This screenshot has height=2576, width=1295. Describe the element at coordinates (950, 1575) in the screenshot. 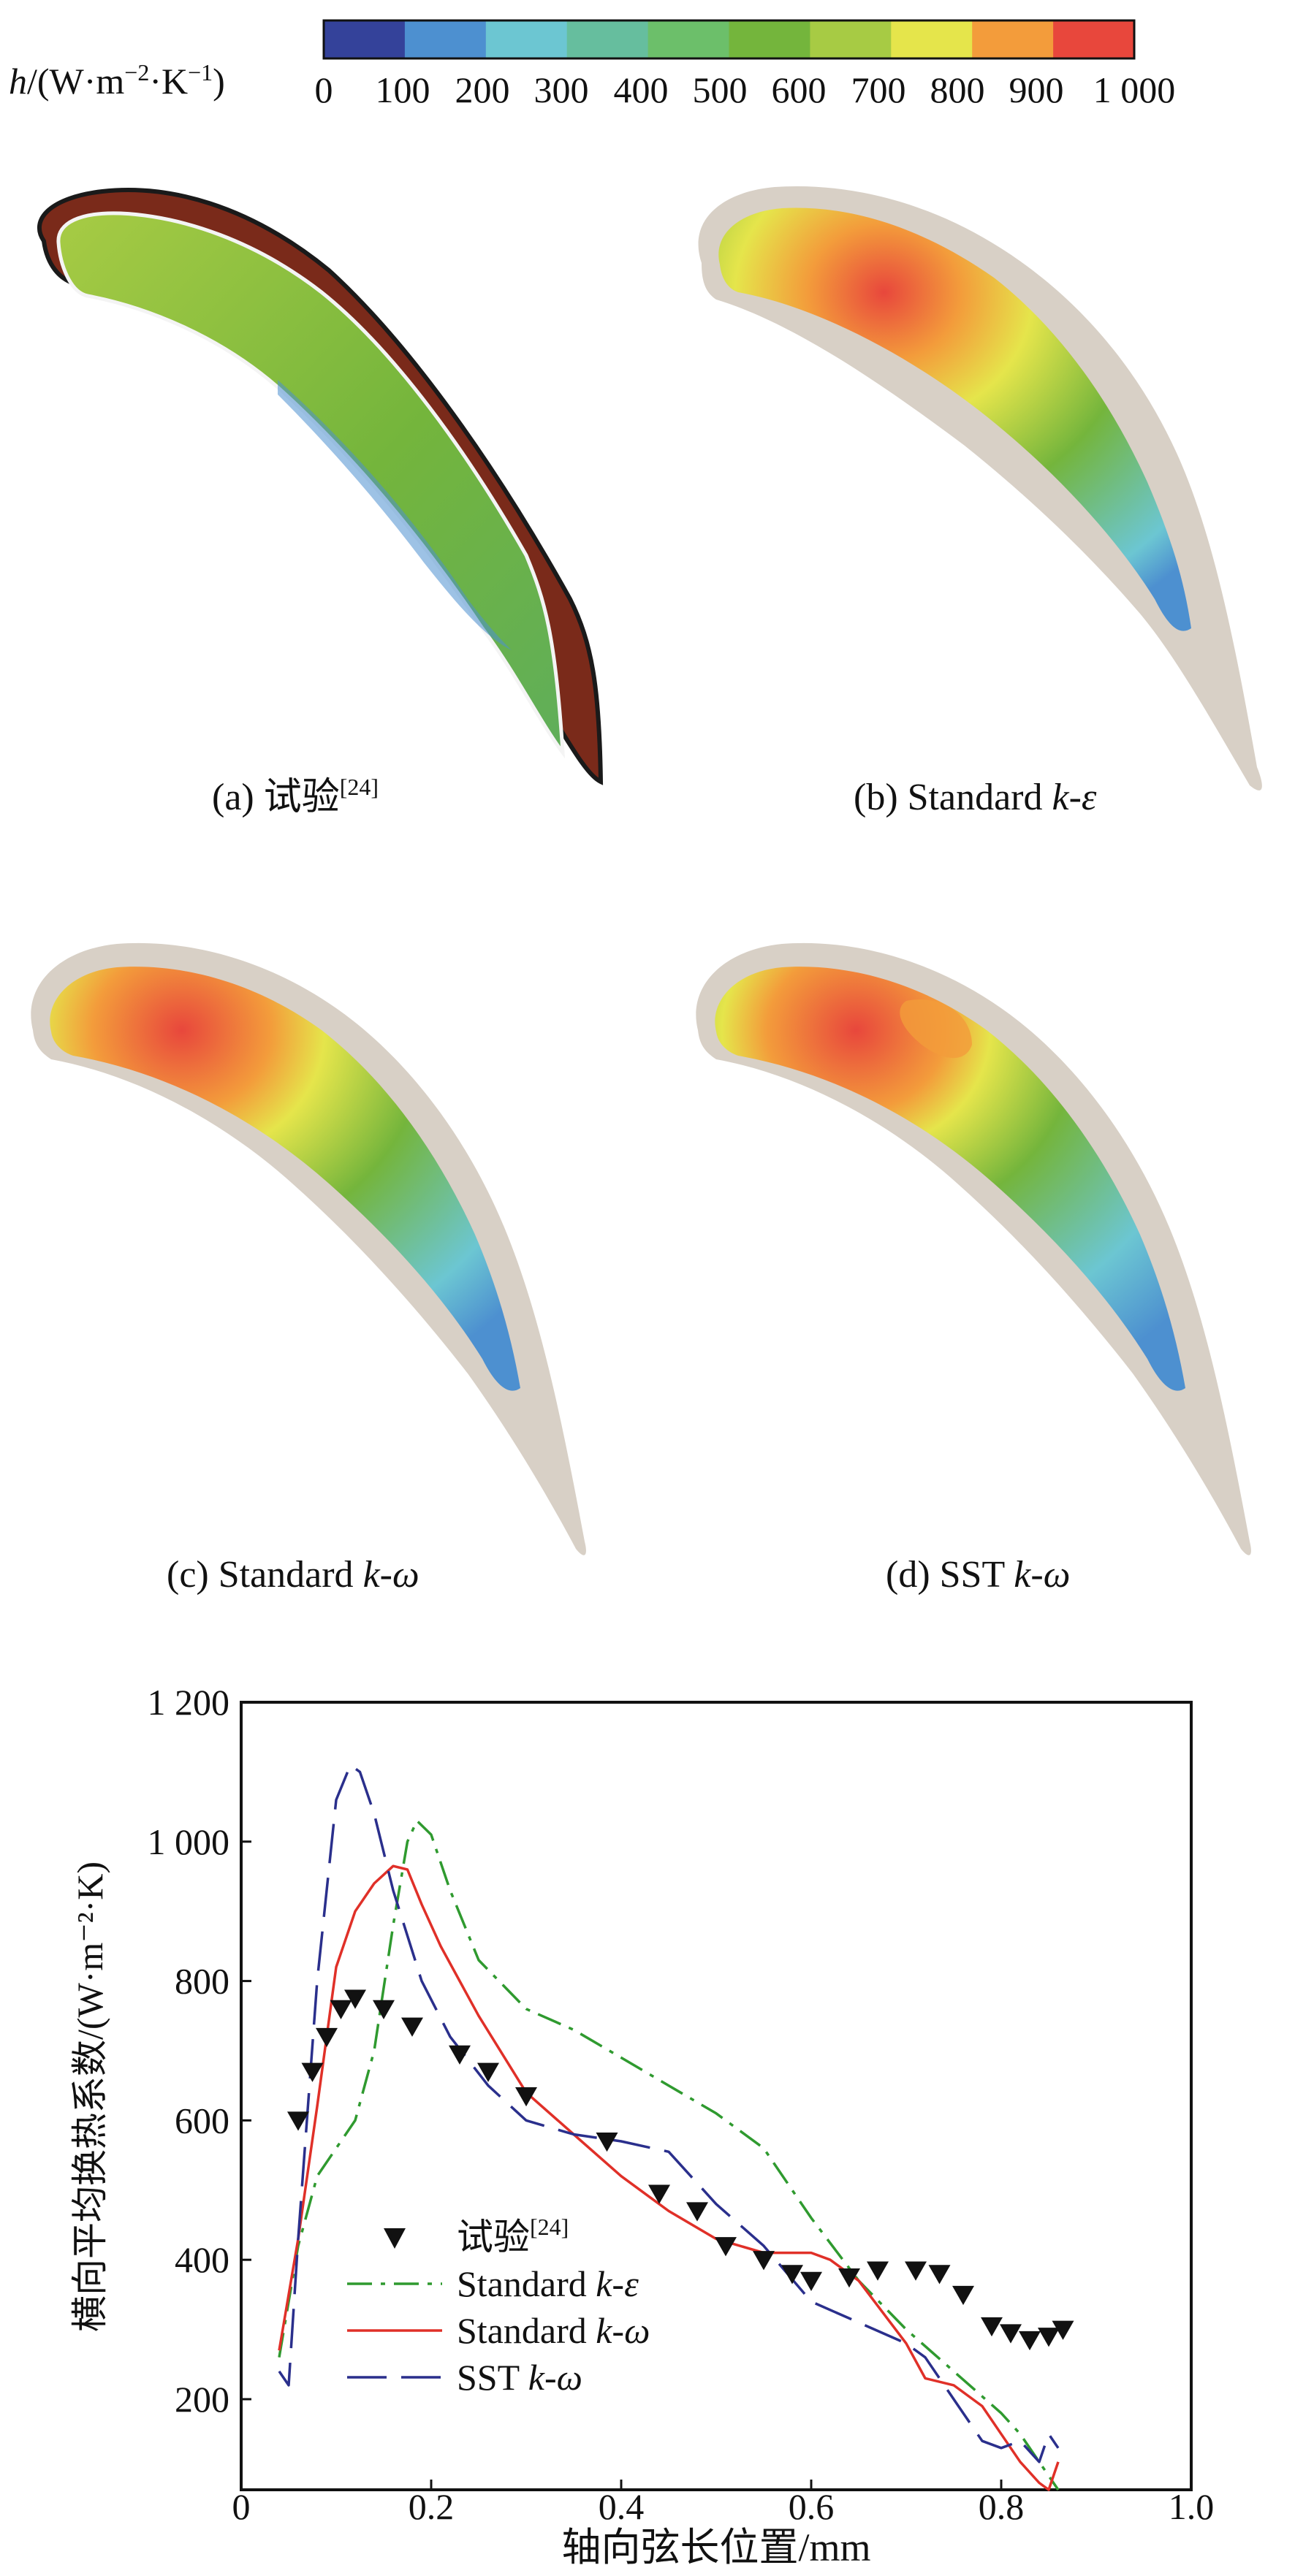

I see `caption-d-text: (d) SST` at that location.